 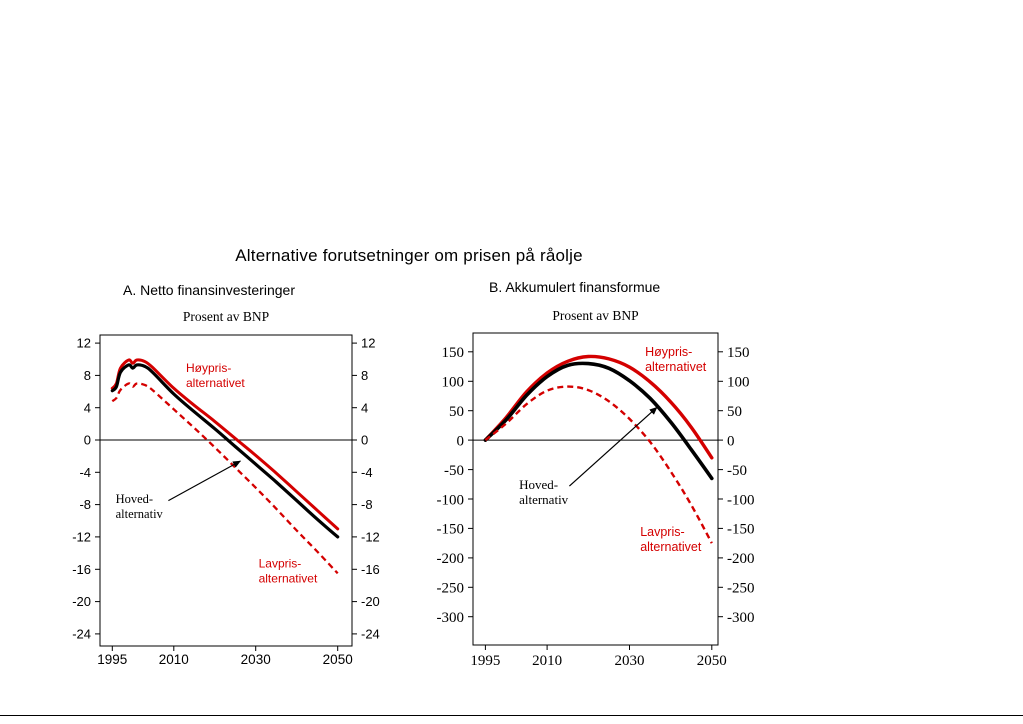 What do you see at coordinates (209, 290) in the screenshot?
I see `panel-a-title: A. Netto finansinvesteringer` at bounding box center [209, 290].